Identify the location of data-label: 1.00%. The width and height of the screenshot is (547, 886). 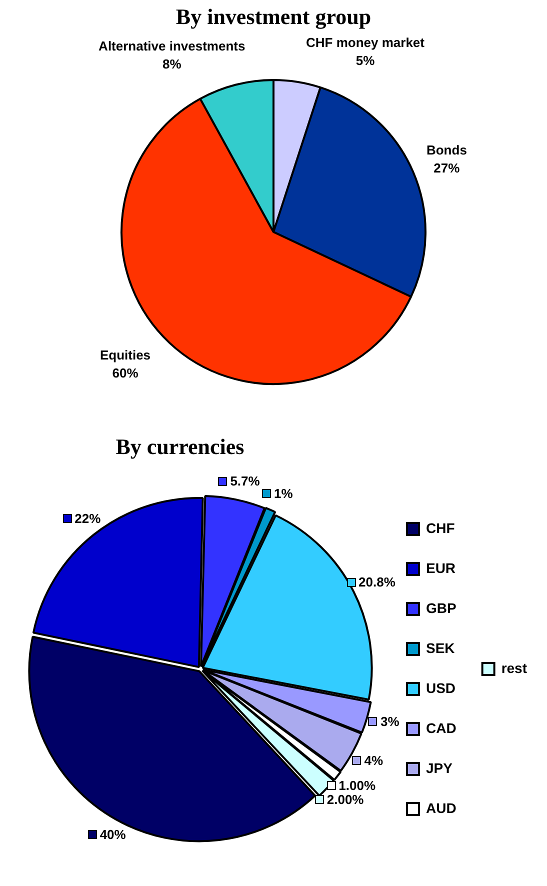
(357, 786).